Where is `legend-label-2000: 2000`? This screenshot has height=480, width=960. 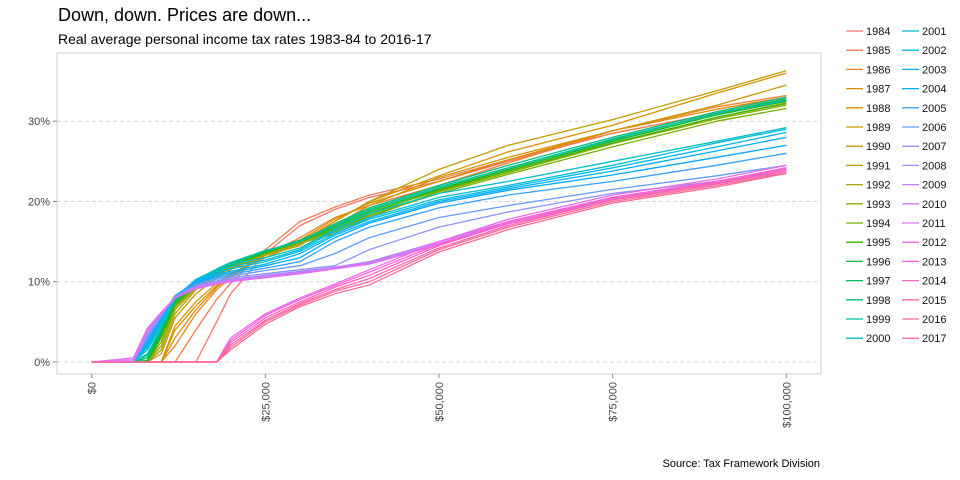
legend-label-2000: 2000 is located at coordinates (878, 339).